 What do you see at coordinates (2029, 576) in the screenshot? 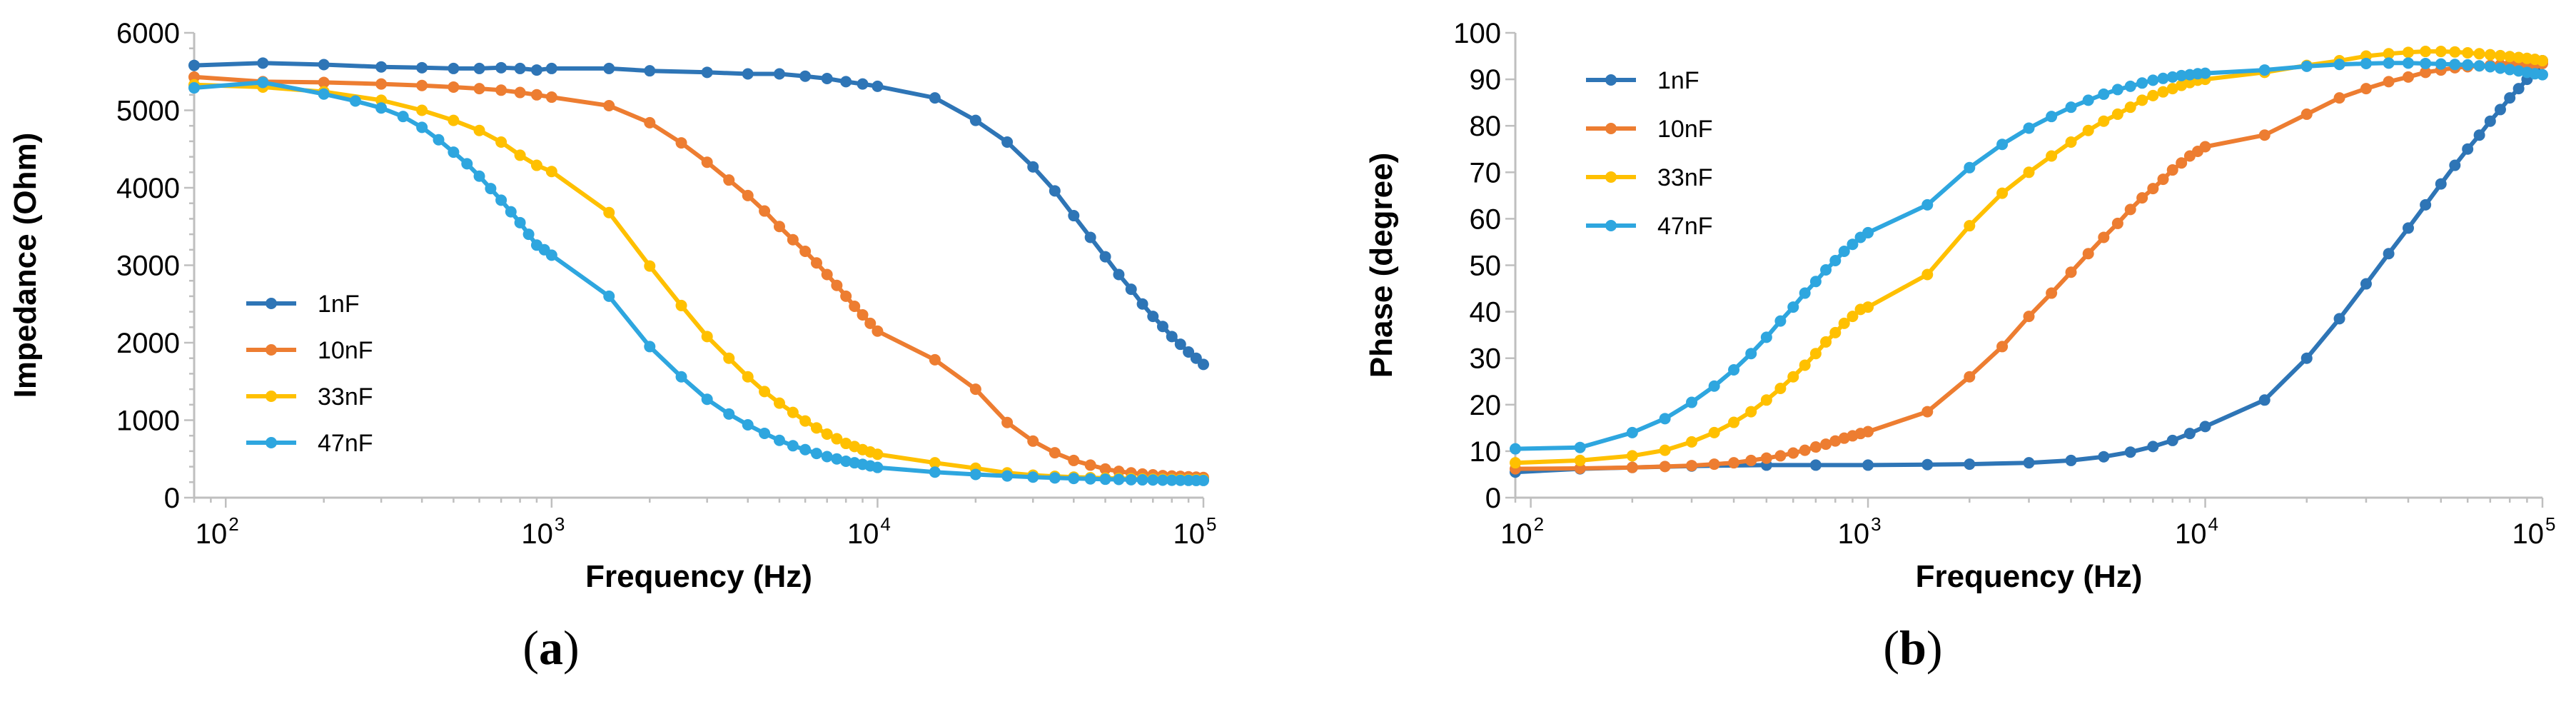
I see `x-axis-title: Frequency (Hz)` at bounding box center [2029, 576].